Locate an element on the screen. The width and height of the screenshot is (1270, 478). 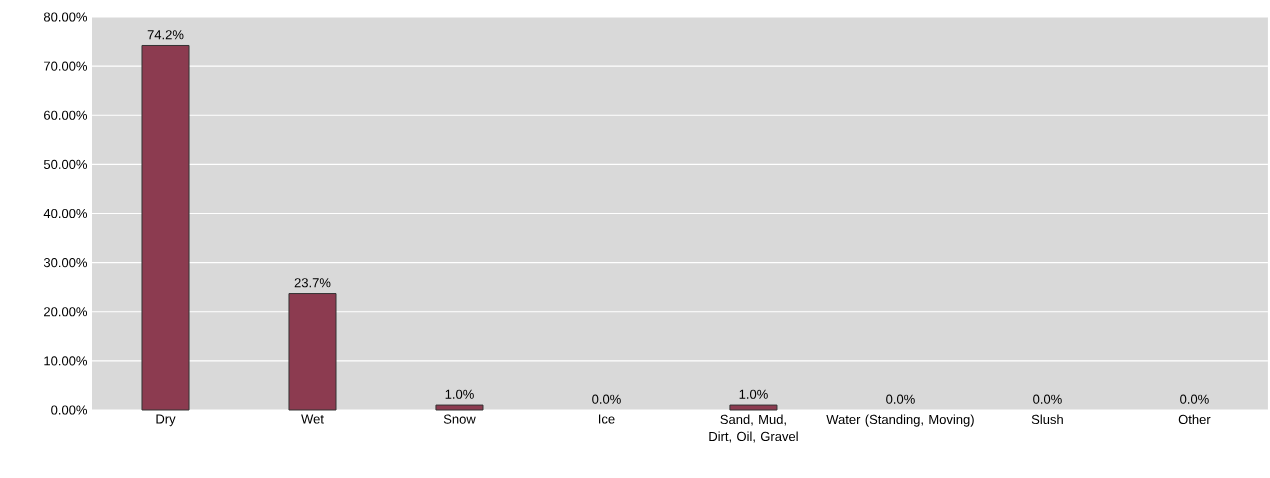
y-tick-label: 40.00% is located at coordinates (65, 213).